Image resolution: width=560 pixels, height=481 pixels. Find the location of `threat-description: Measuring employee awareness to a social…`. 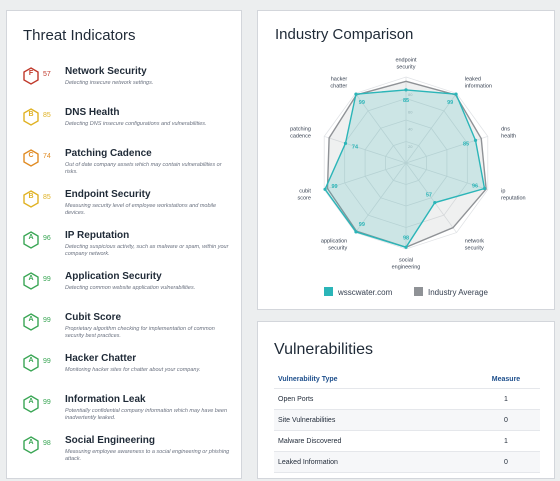

threat-description: Measuring employee awareness to a social… is located at coordinates (147, 455).